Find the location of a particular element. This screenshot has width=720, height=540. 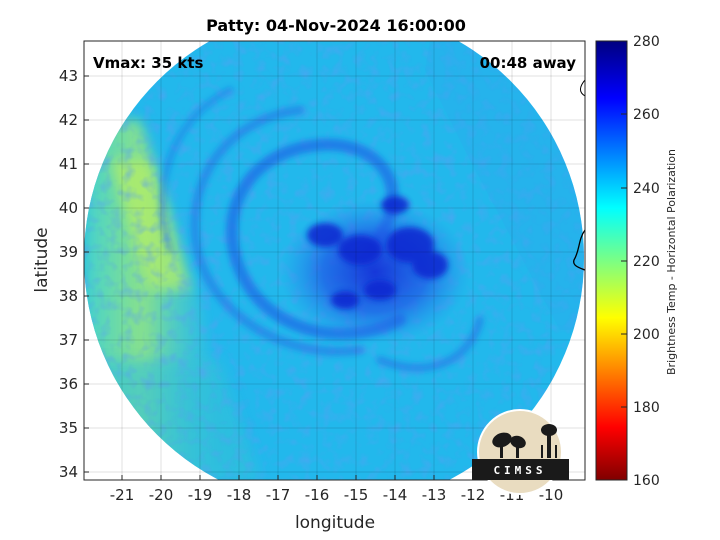

x-axis-label: longitude is located at coordinates (335, 523).